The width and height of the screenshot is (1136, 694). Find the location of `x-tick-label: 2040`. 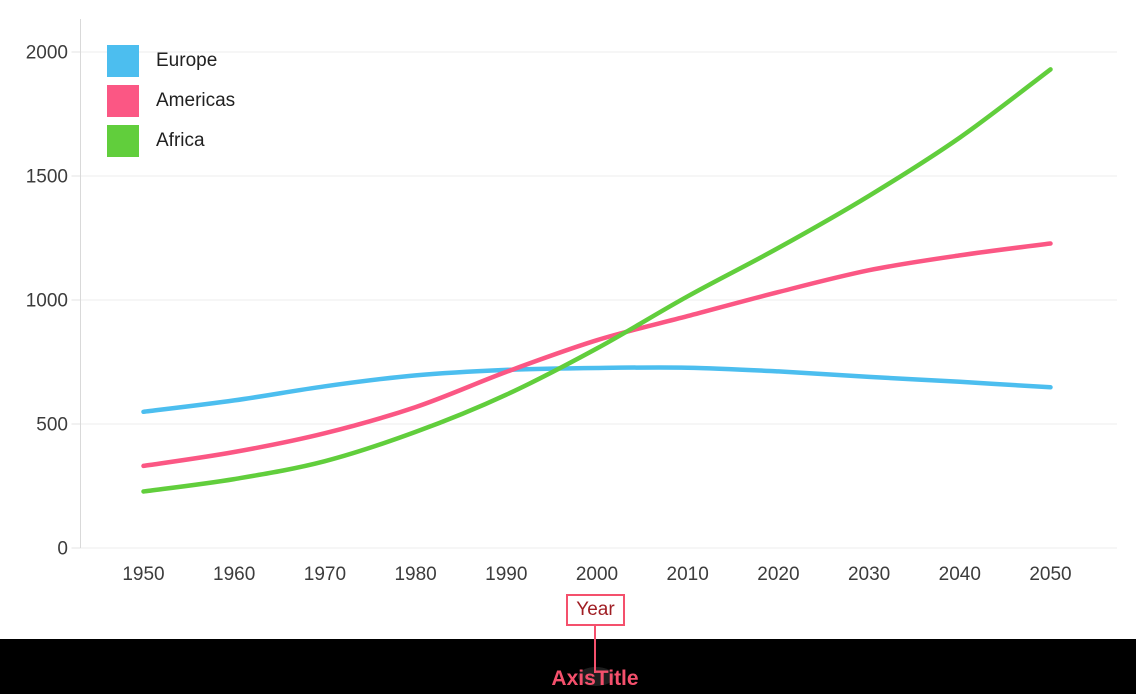

x-tick-label: 2040 is located at coordinates (960, 574).